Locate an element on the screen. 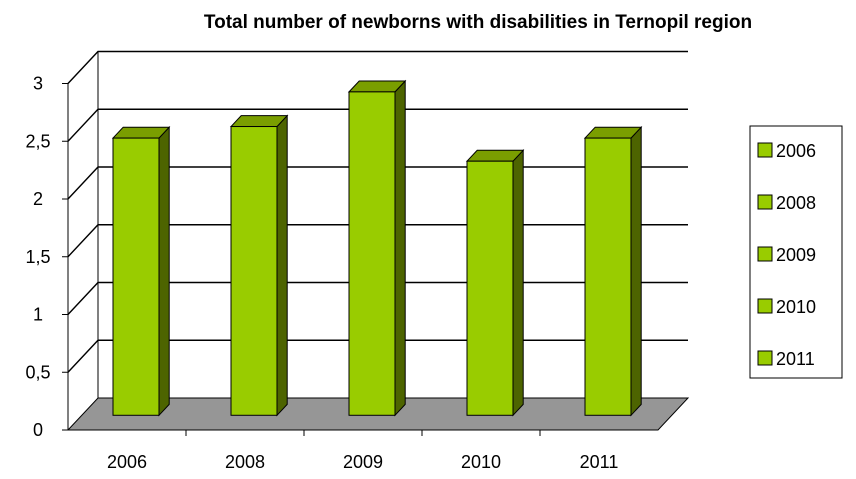 This screenshot has width=856, height=479. legend-label: 2006 is located at coordinates (796, 151).